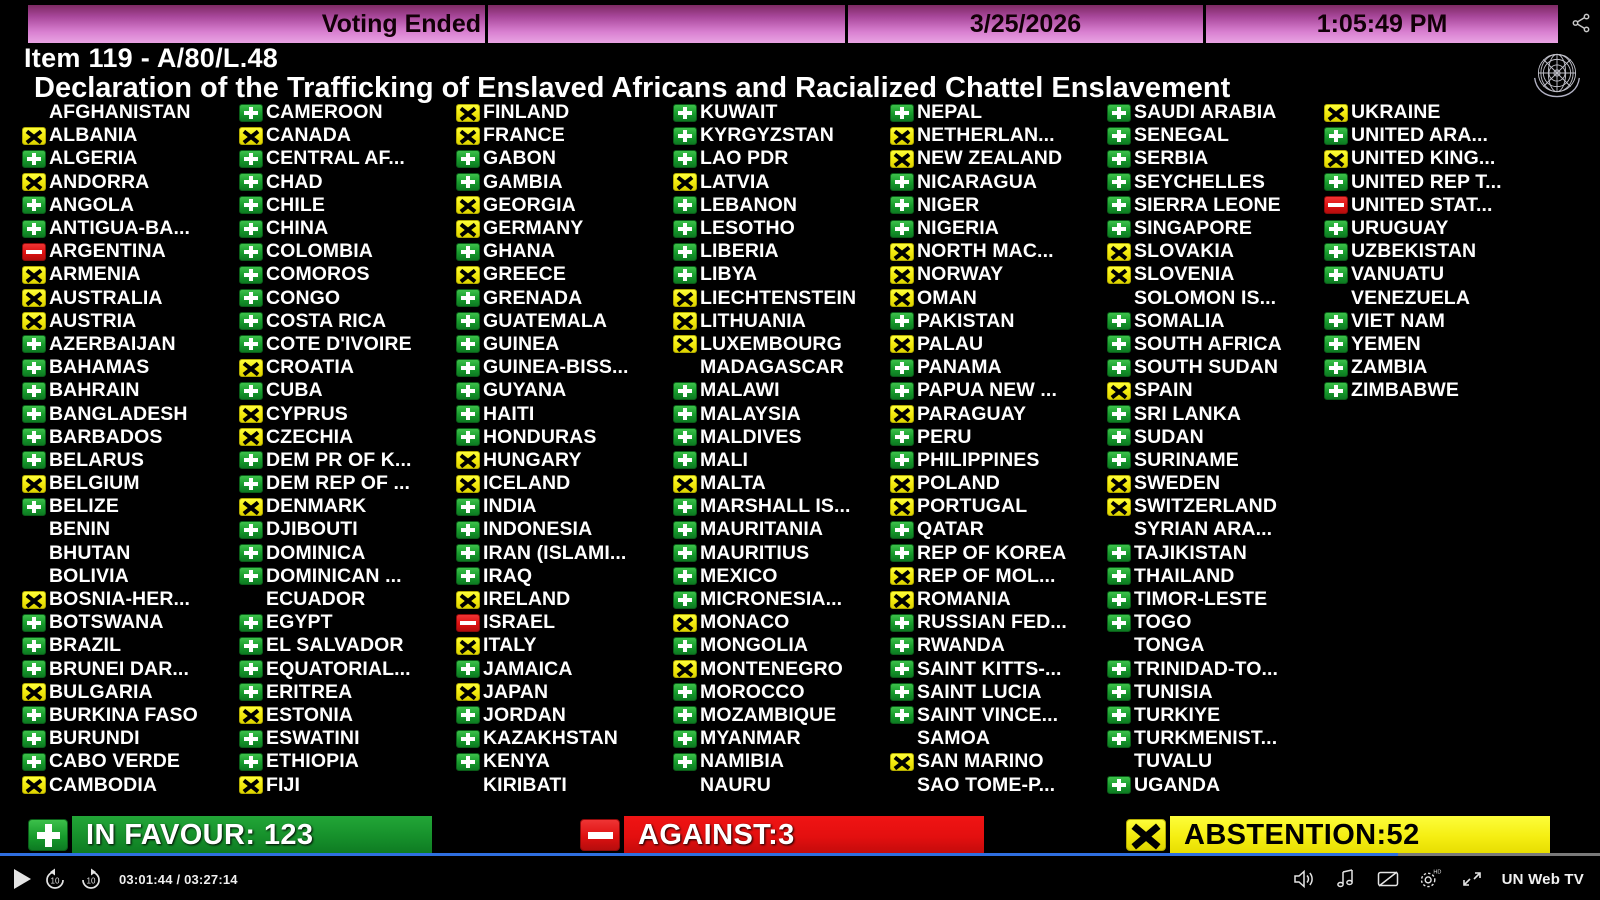 Image resolution: width=1600 pixels, height=900 pixels. Describe the element at coordinates (1472, 879) in the screenshot. I see `fullscreen-icon` at that location.